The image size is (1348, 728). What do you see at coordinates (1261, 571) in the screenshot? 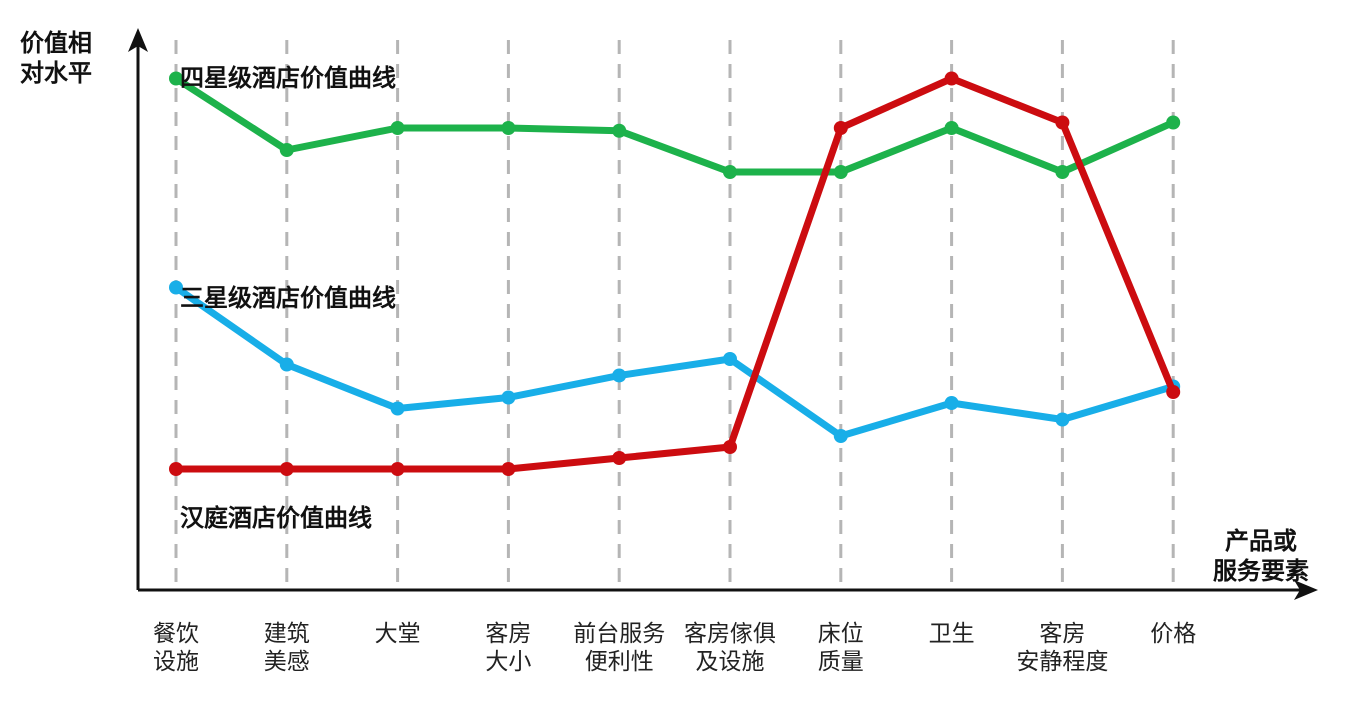
I see `x-axis-title-line: 服务要素` at bounding box center [1261, 571].